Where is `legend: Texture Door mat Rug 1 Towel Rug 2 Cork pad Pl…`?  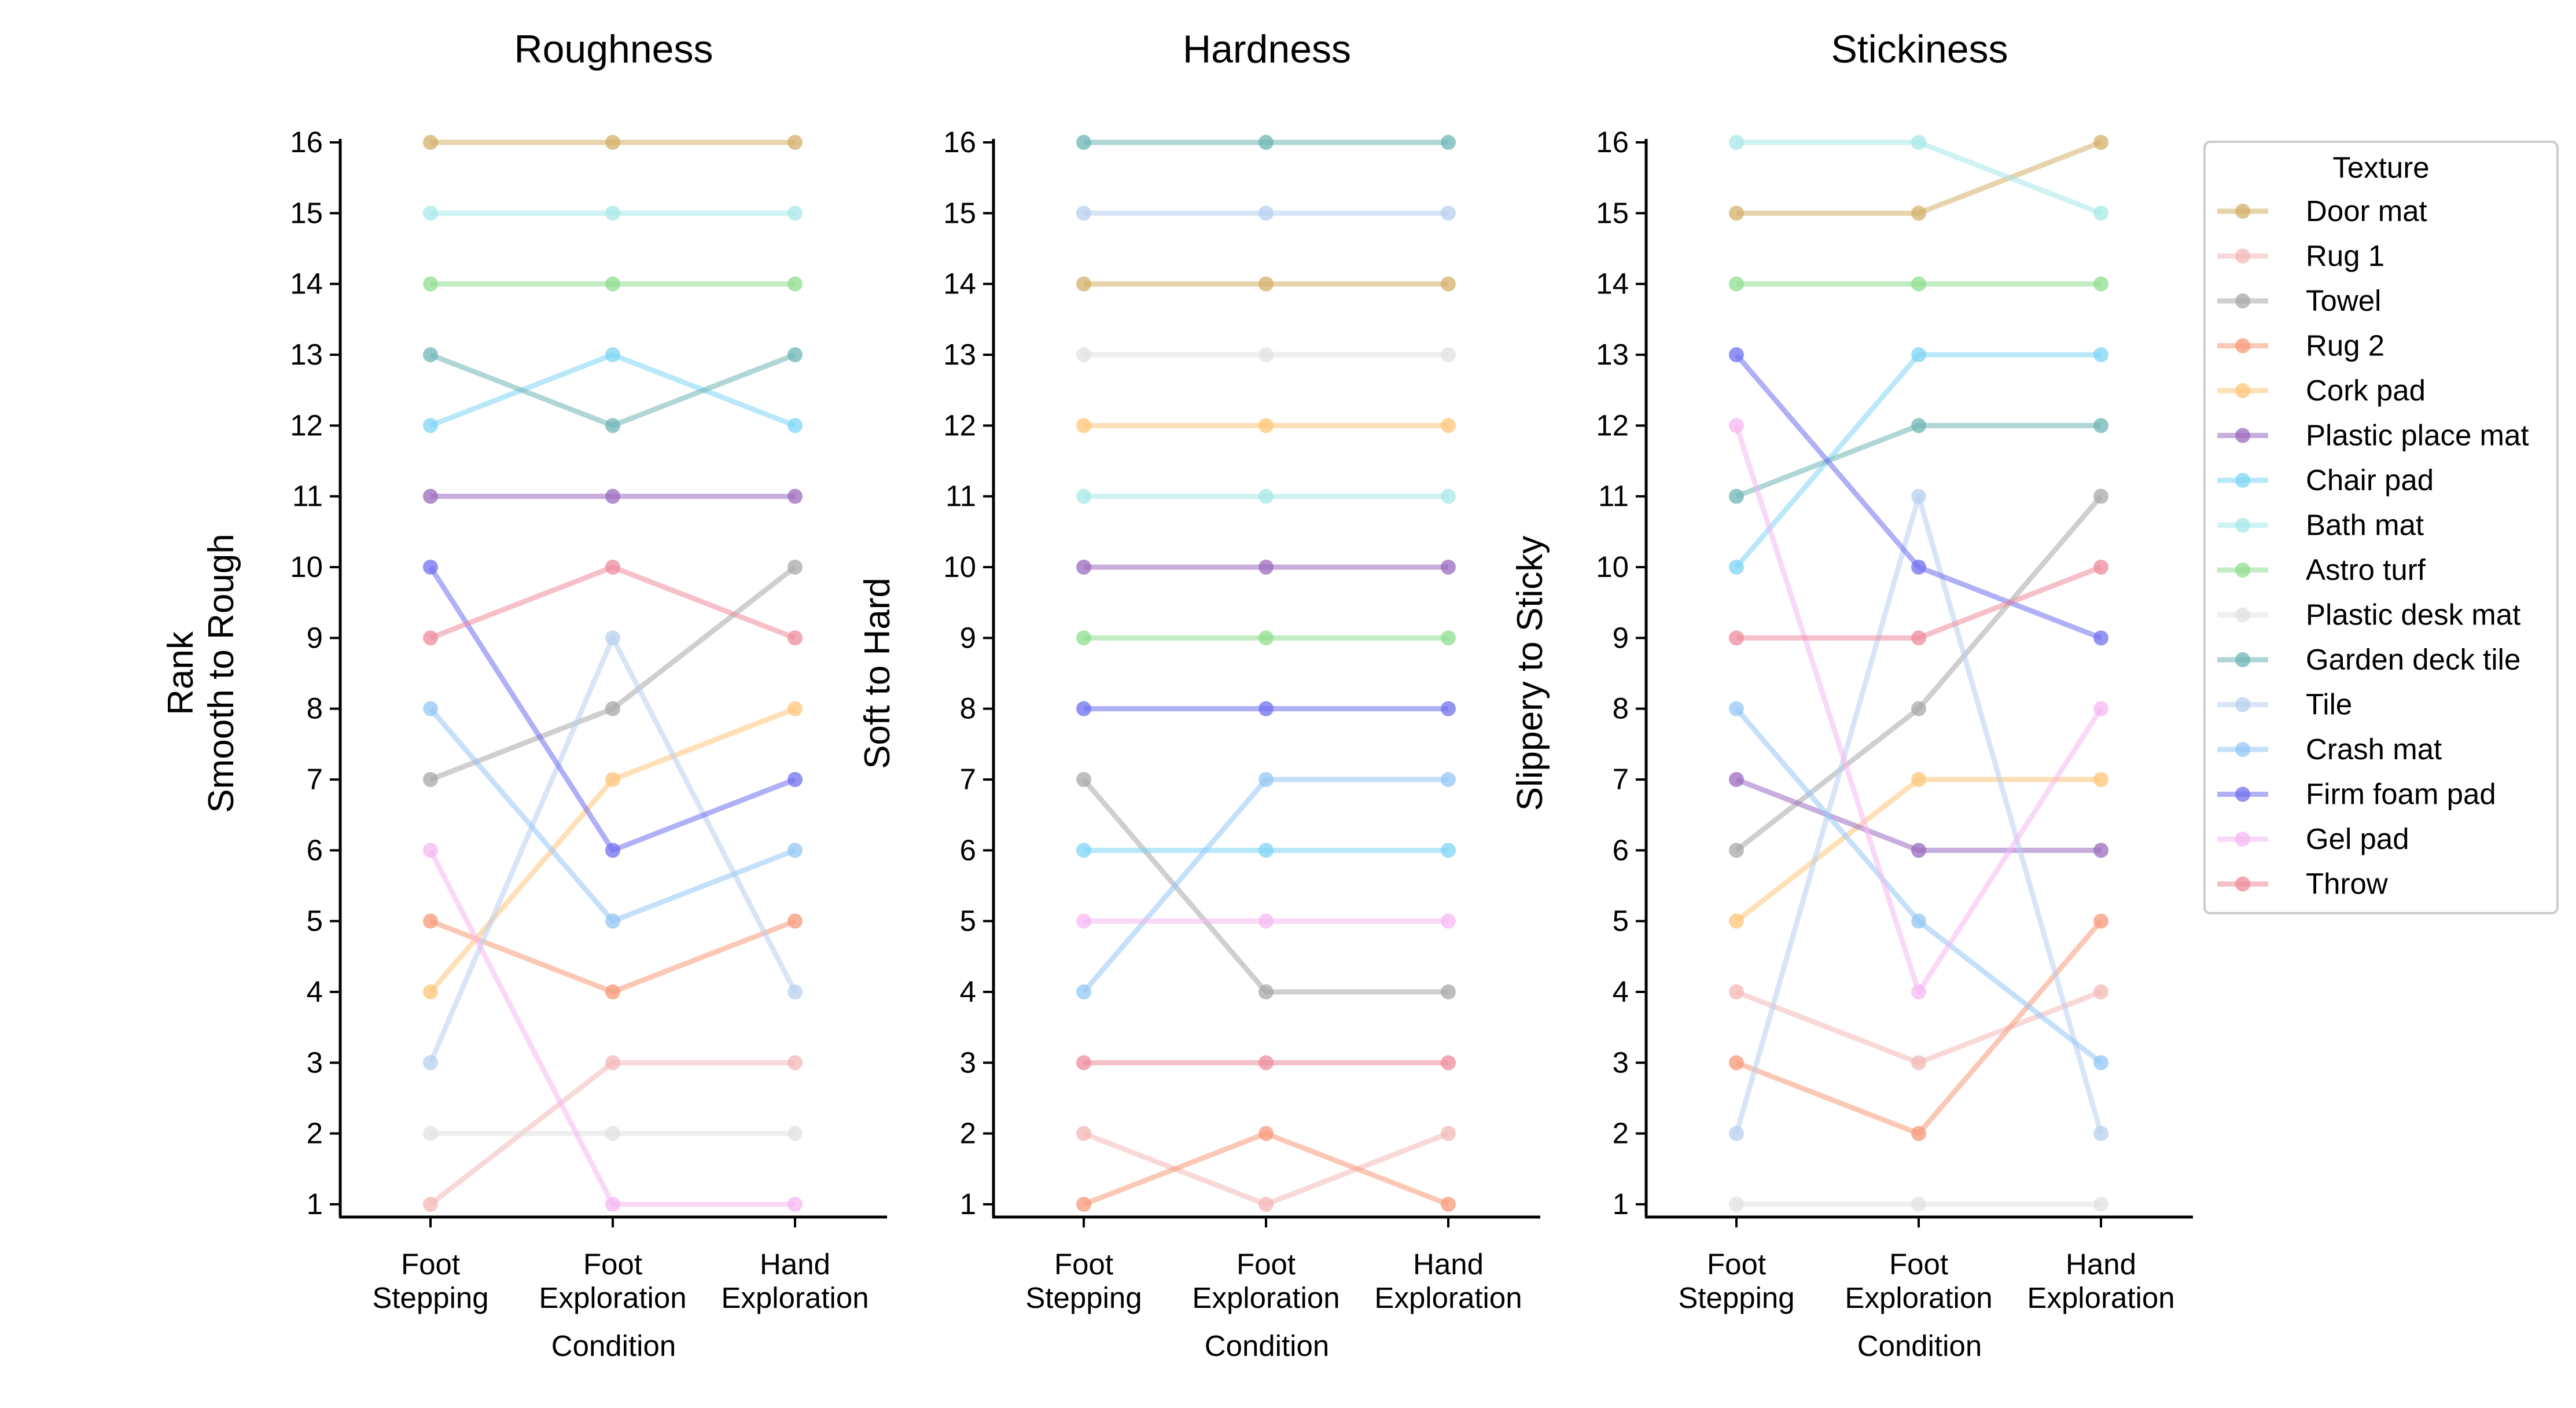
legend: Texture Door mat Rug 1 Towel Rug 2 Cork pad Pl… is located at coordinates (2381, 527).